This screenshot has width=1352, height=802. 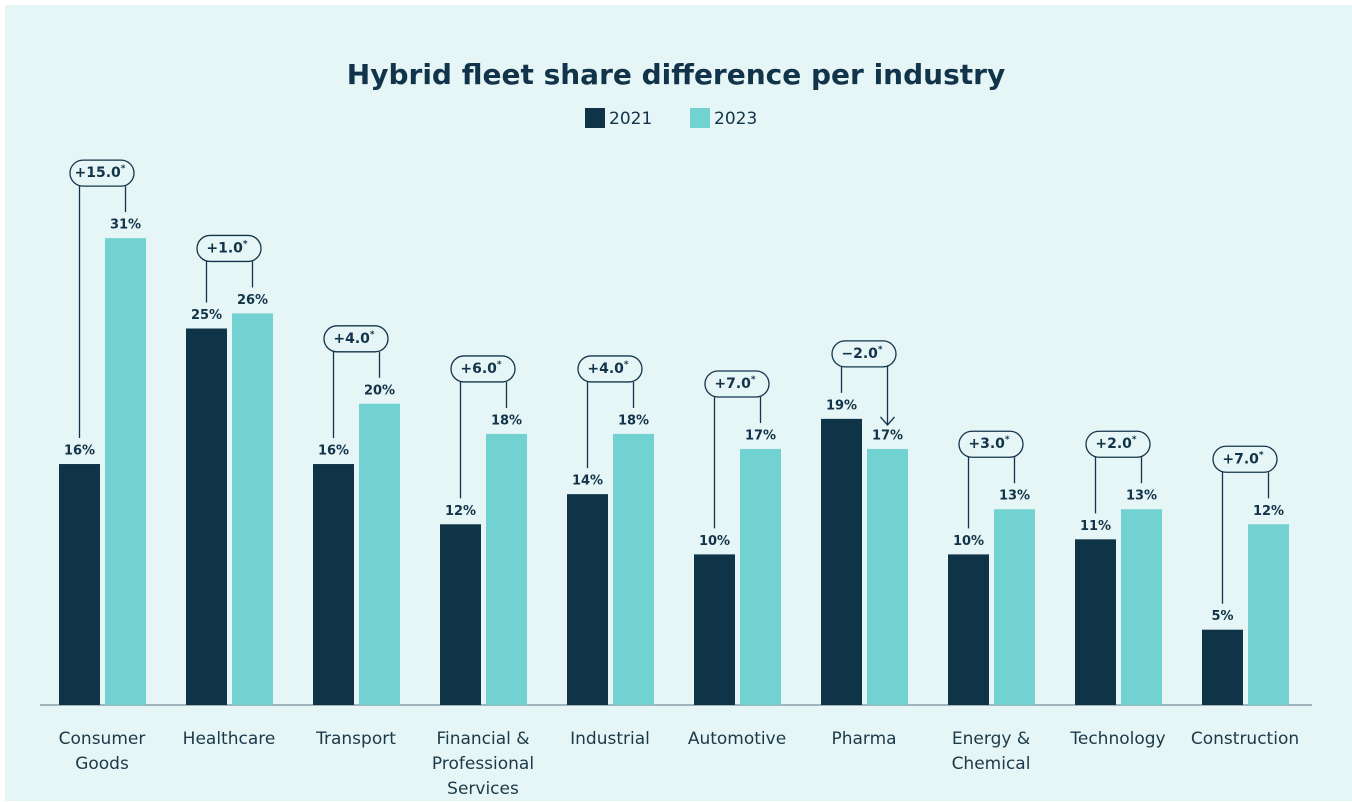 I want to click on diff-value: +6.0, so click(x=478, y=369).